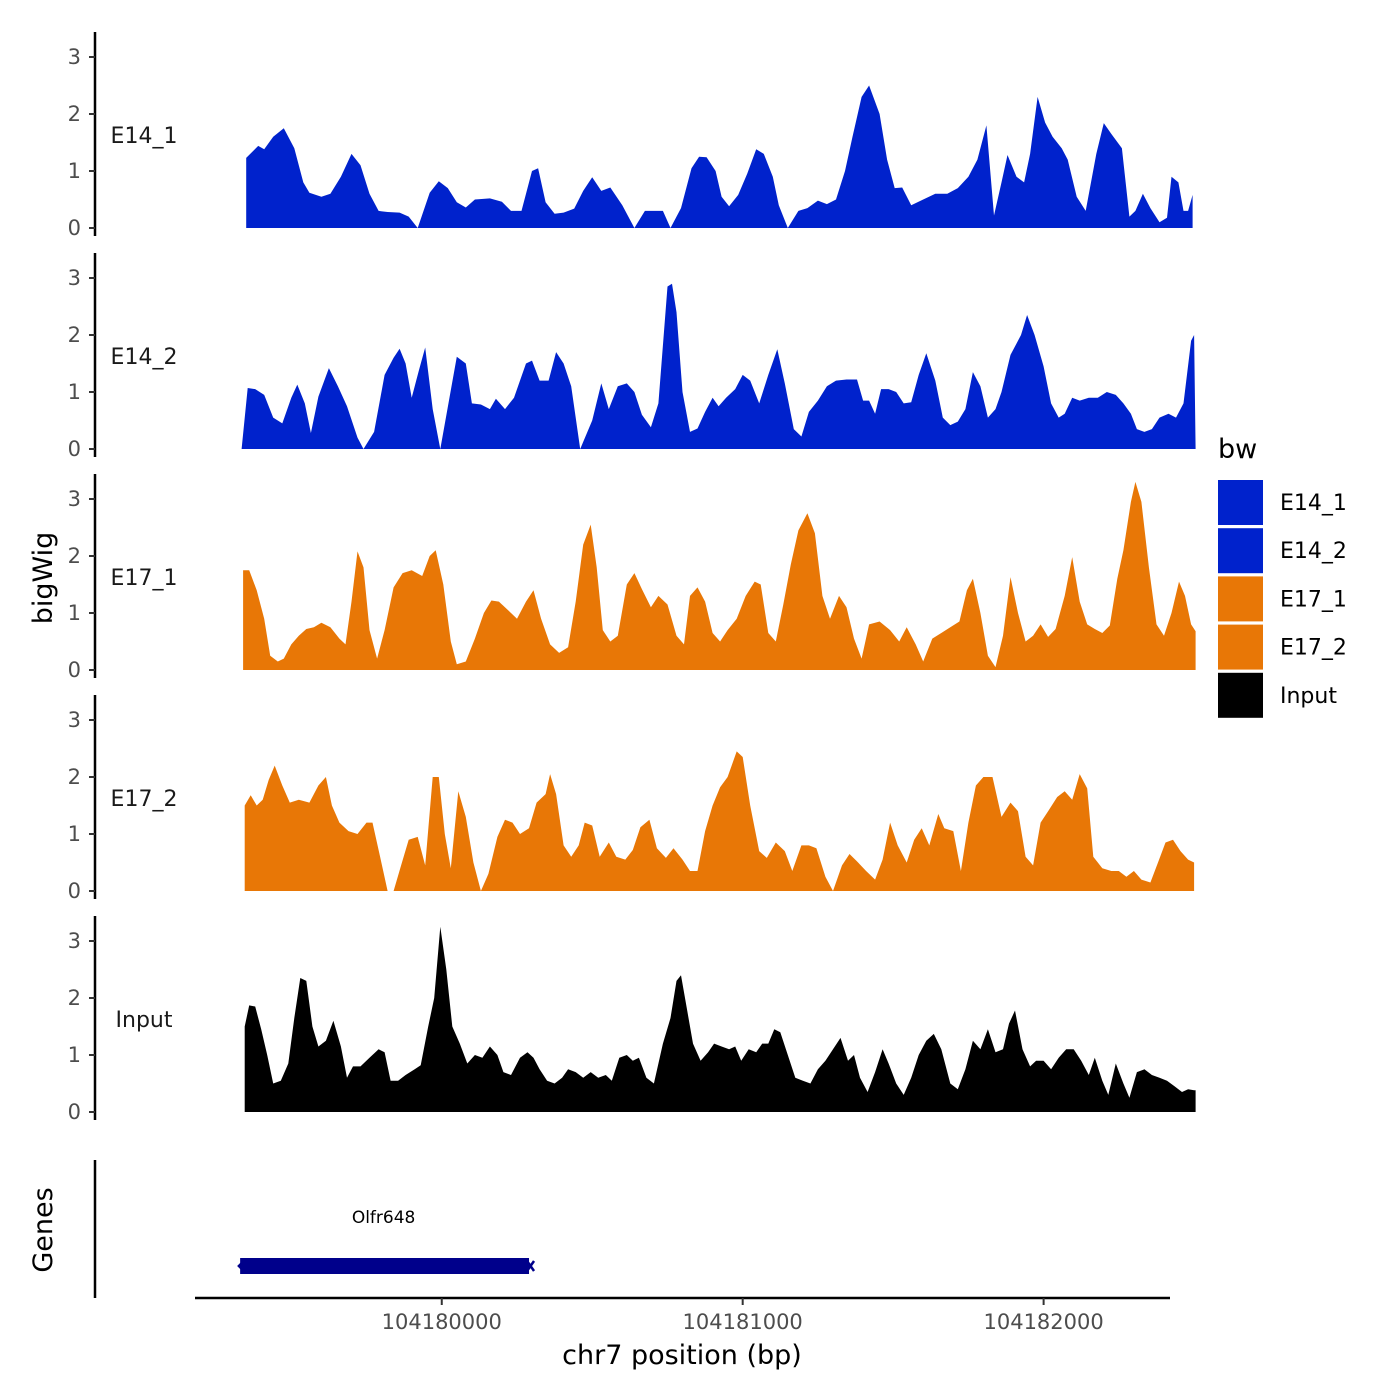 The height and width of the screenshot is (1400, 1400). Describe the element at coordinates (43, 578) in the screenshot. I see `y-axis-title: bigWig` at that location.